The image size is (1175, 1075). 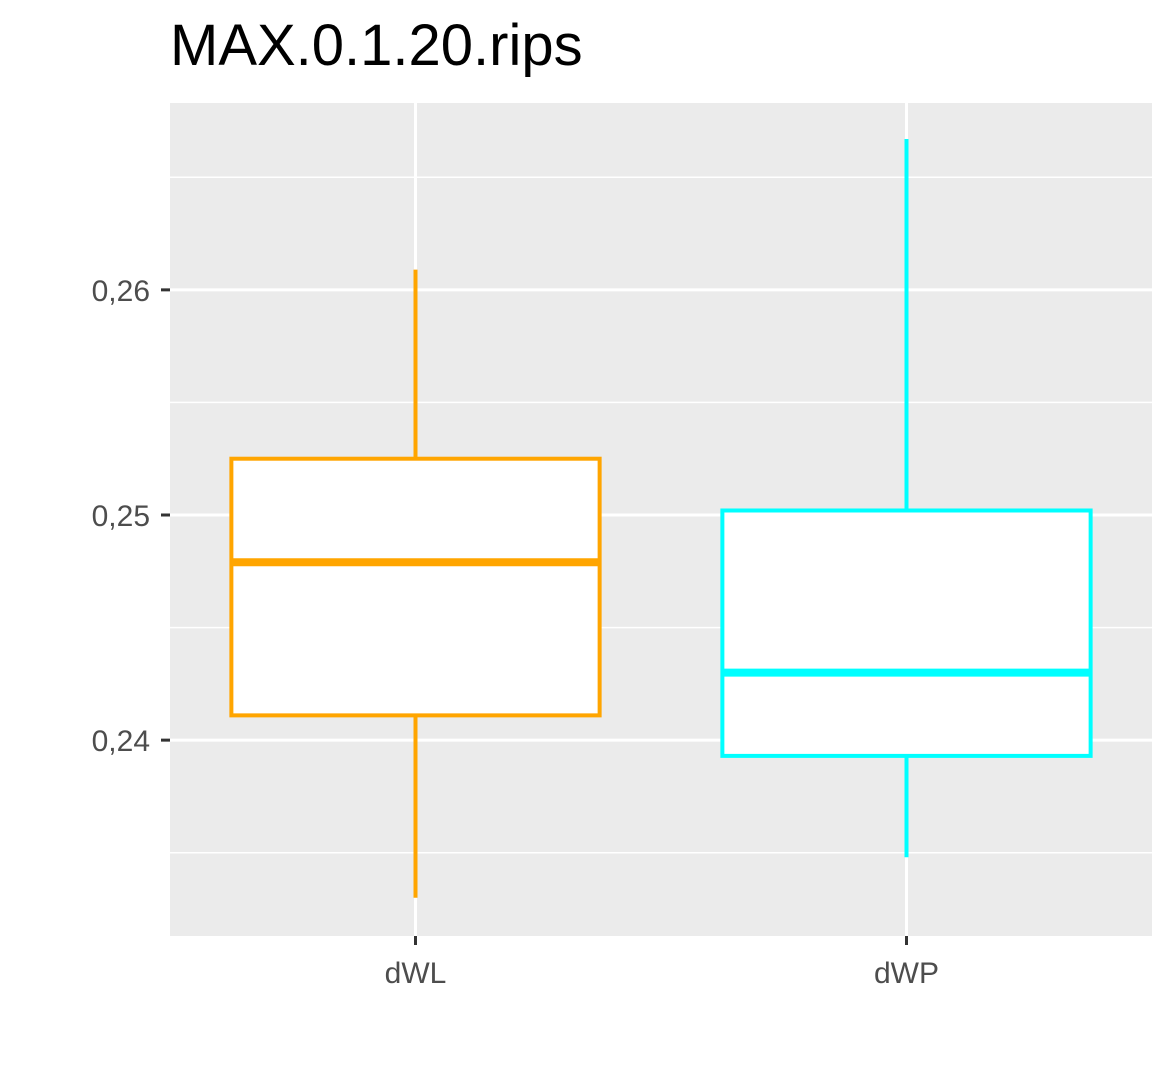 I want to click on chart-title: MAX.0.1.20.rips, so click(x=376, y=45).